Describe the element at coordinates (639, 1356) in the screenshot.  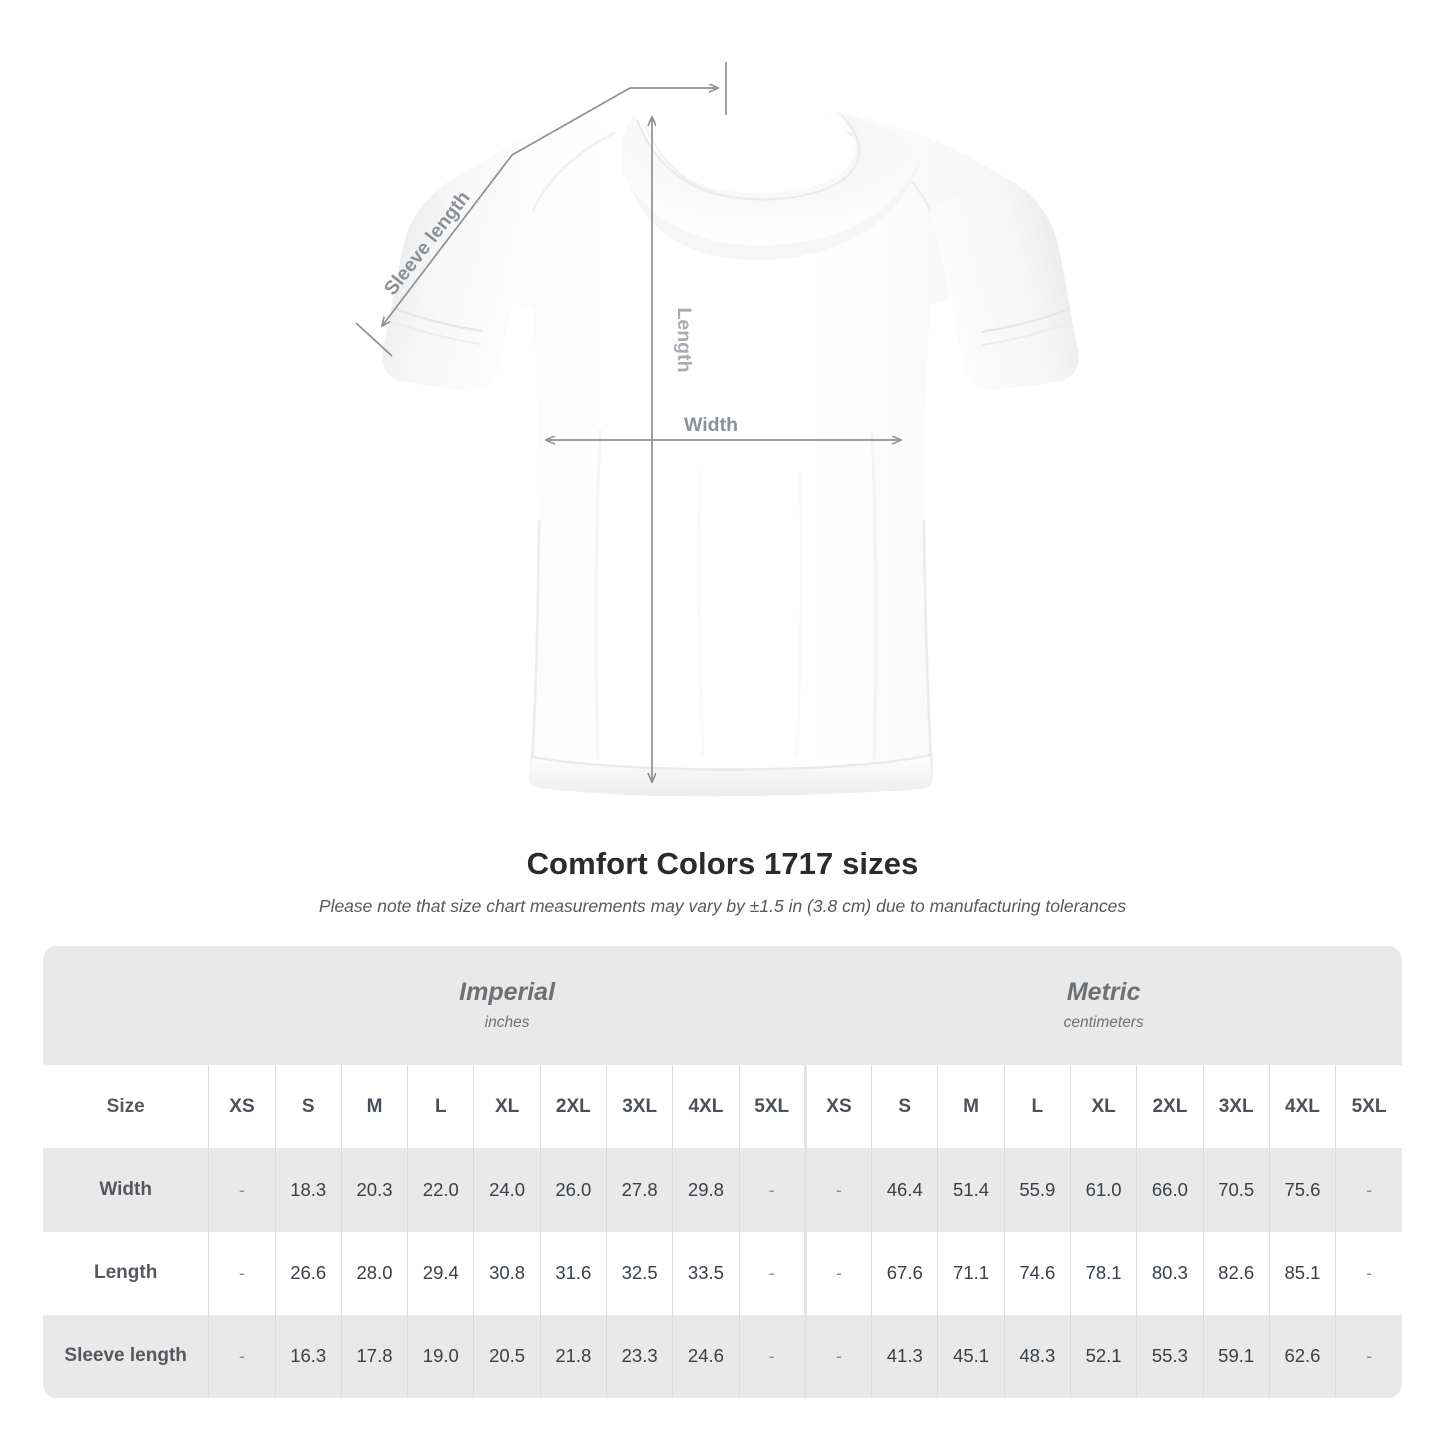
I see `table-cell: 23.3` at that location.